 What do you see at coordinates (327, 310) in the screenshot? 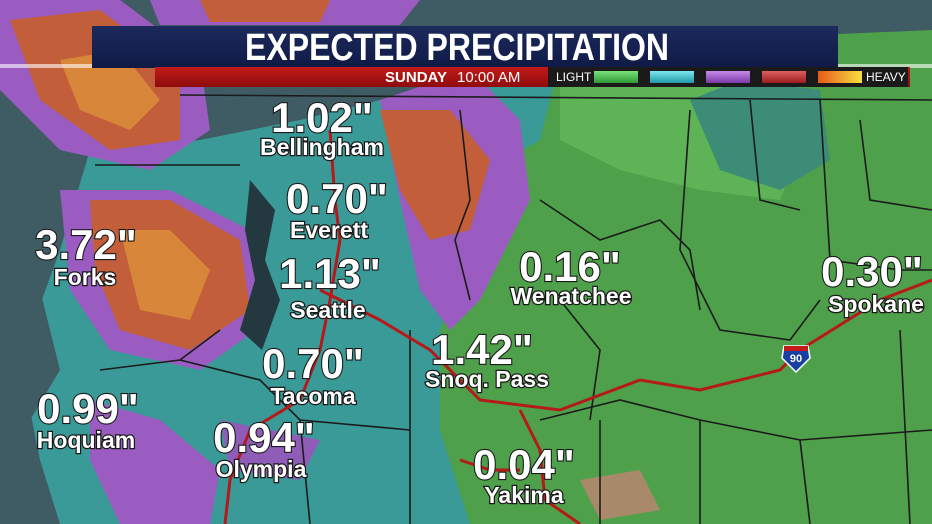
I see `city-name: Seattle` at bounding box center [327, 310].